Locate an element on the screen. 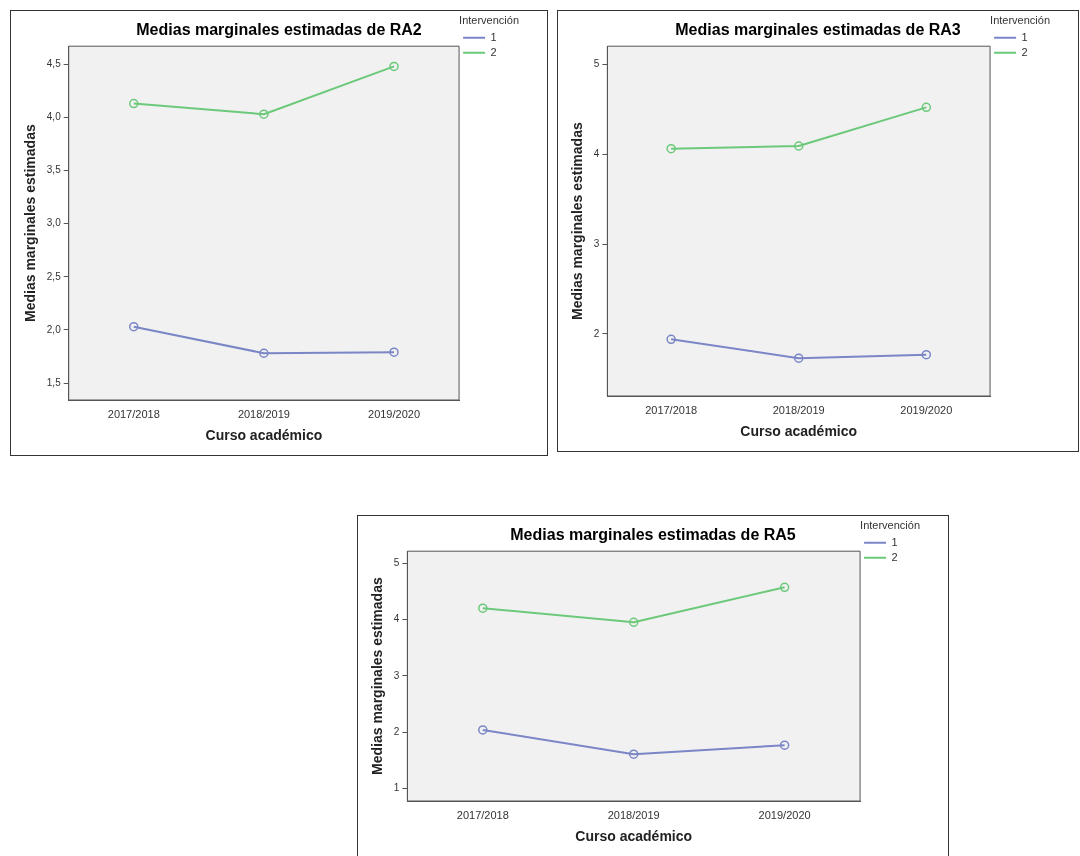 The height and width of the screenshot is (856, 1080). chart-title: Medias marginales estimadas de RA5 is located at coordinates (653, 535).